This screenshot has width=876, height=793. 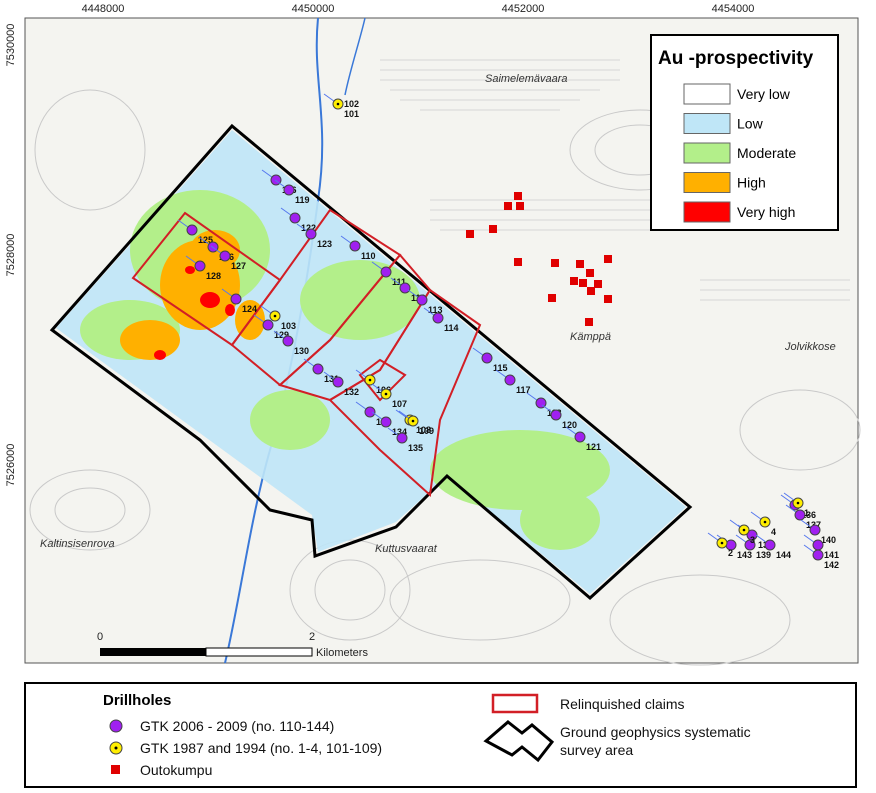 I want to click on place-name: Jolvikkose, so click(x=810, y=347).